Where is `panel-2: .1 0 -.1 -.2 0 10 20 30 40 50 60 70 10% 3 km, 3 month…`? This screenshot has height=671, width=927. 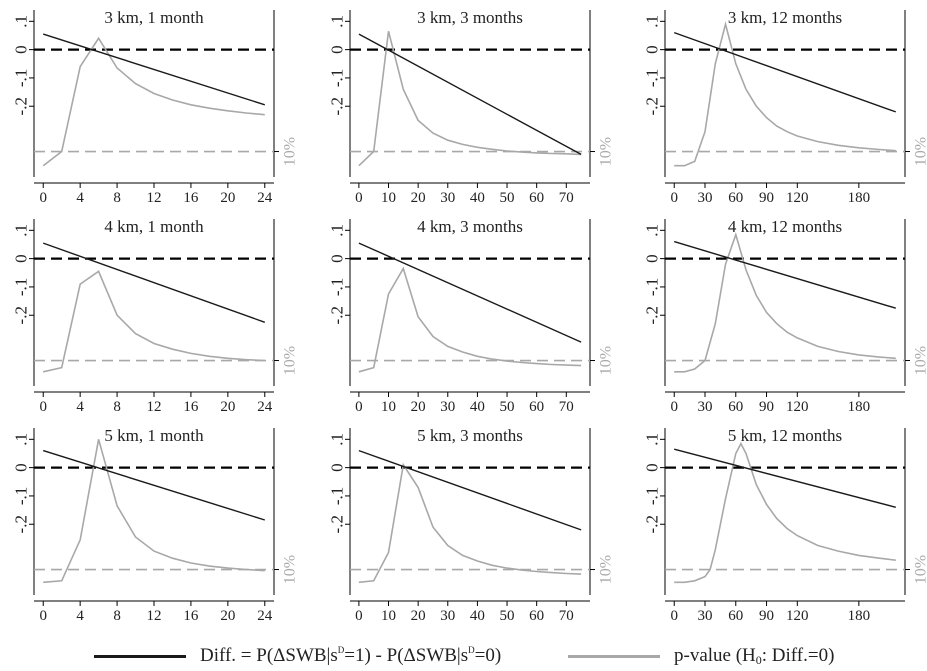
panel-2: .1 0 -.1 -.2 0 10 20 30 40 50 60 70 10% 3 km, 3 month… is located at coordinates (471, 107).